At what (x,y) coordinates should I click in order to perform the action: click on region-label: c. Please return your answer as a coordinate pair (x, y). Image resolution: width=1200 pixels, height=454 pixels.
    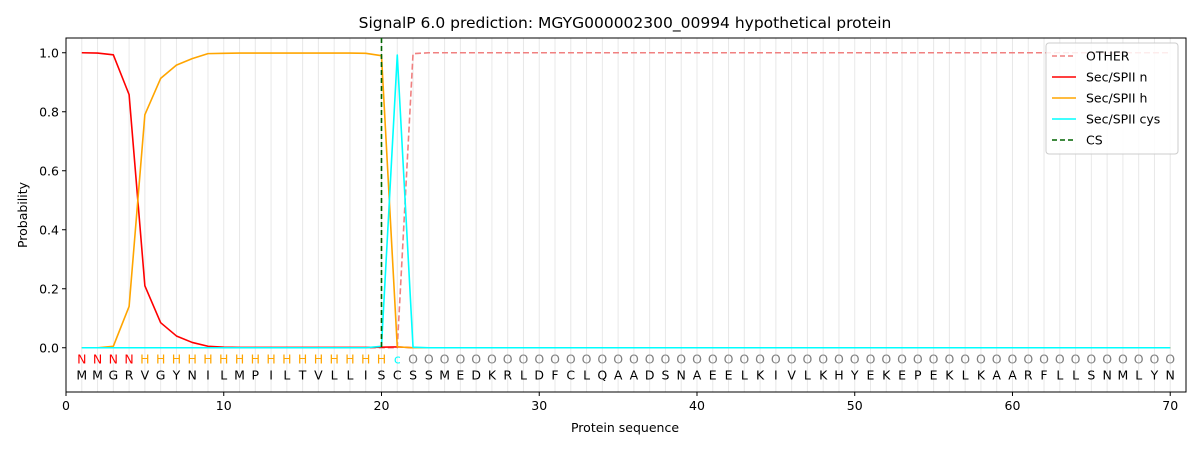
    Looking at the image, I should click on (397, 358).